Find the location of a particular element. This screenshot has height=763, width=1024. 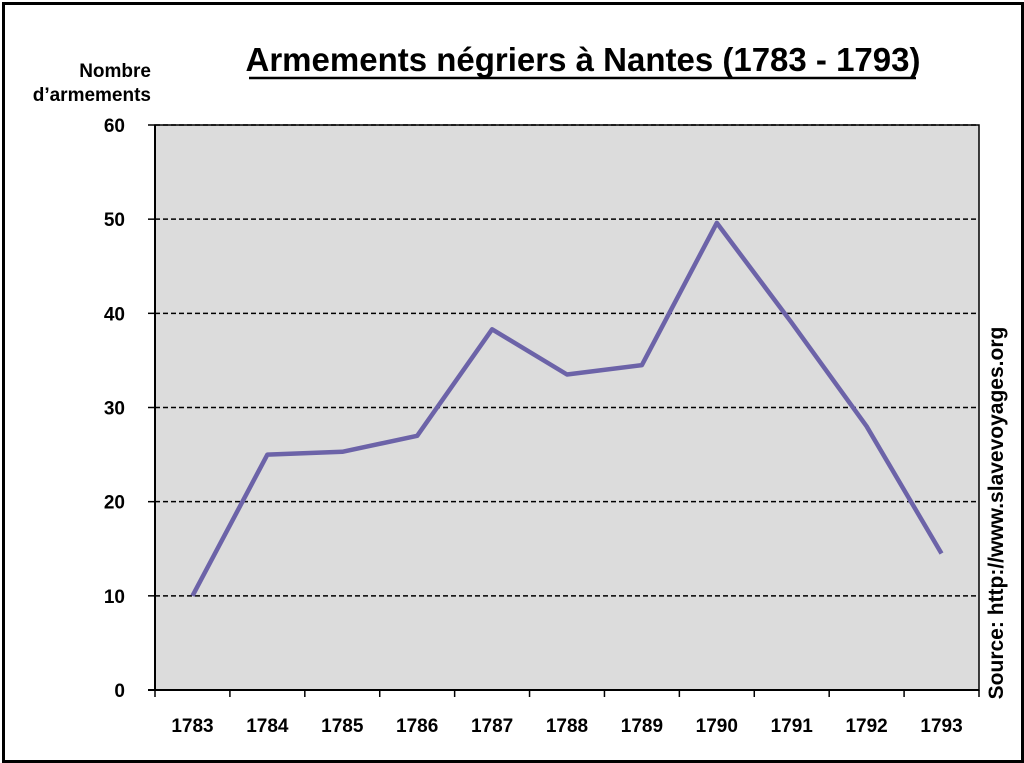

x-tick-label: 1783 is located at coordinates (192, 726).